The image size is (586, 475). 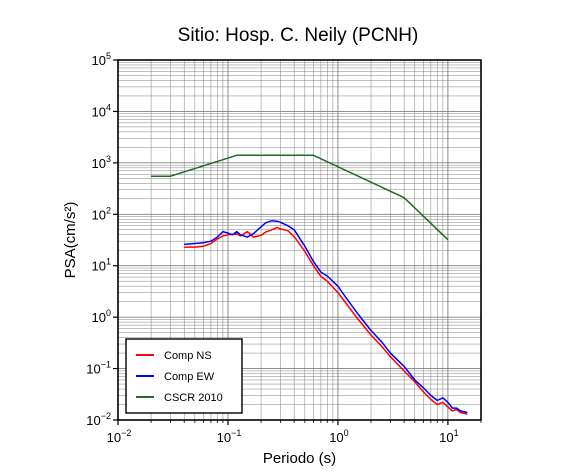 I want to click on y-tick-label: 10², so click(x=101, y=213).